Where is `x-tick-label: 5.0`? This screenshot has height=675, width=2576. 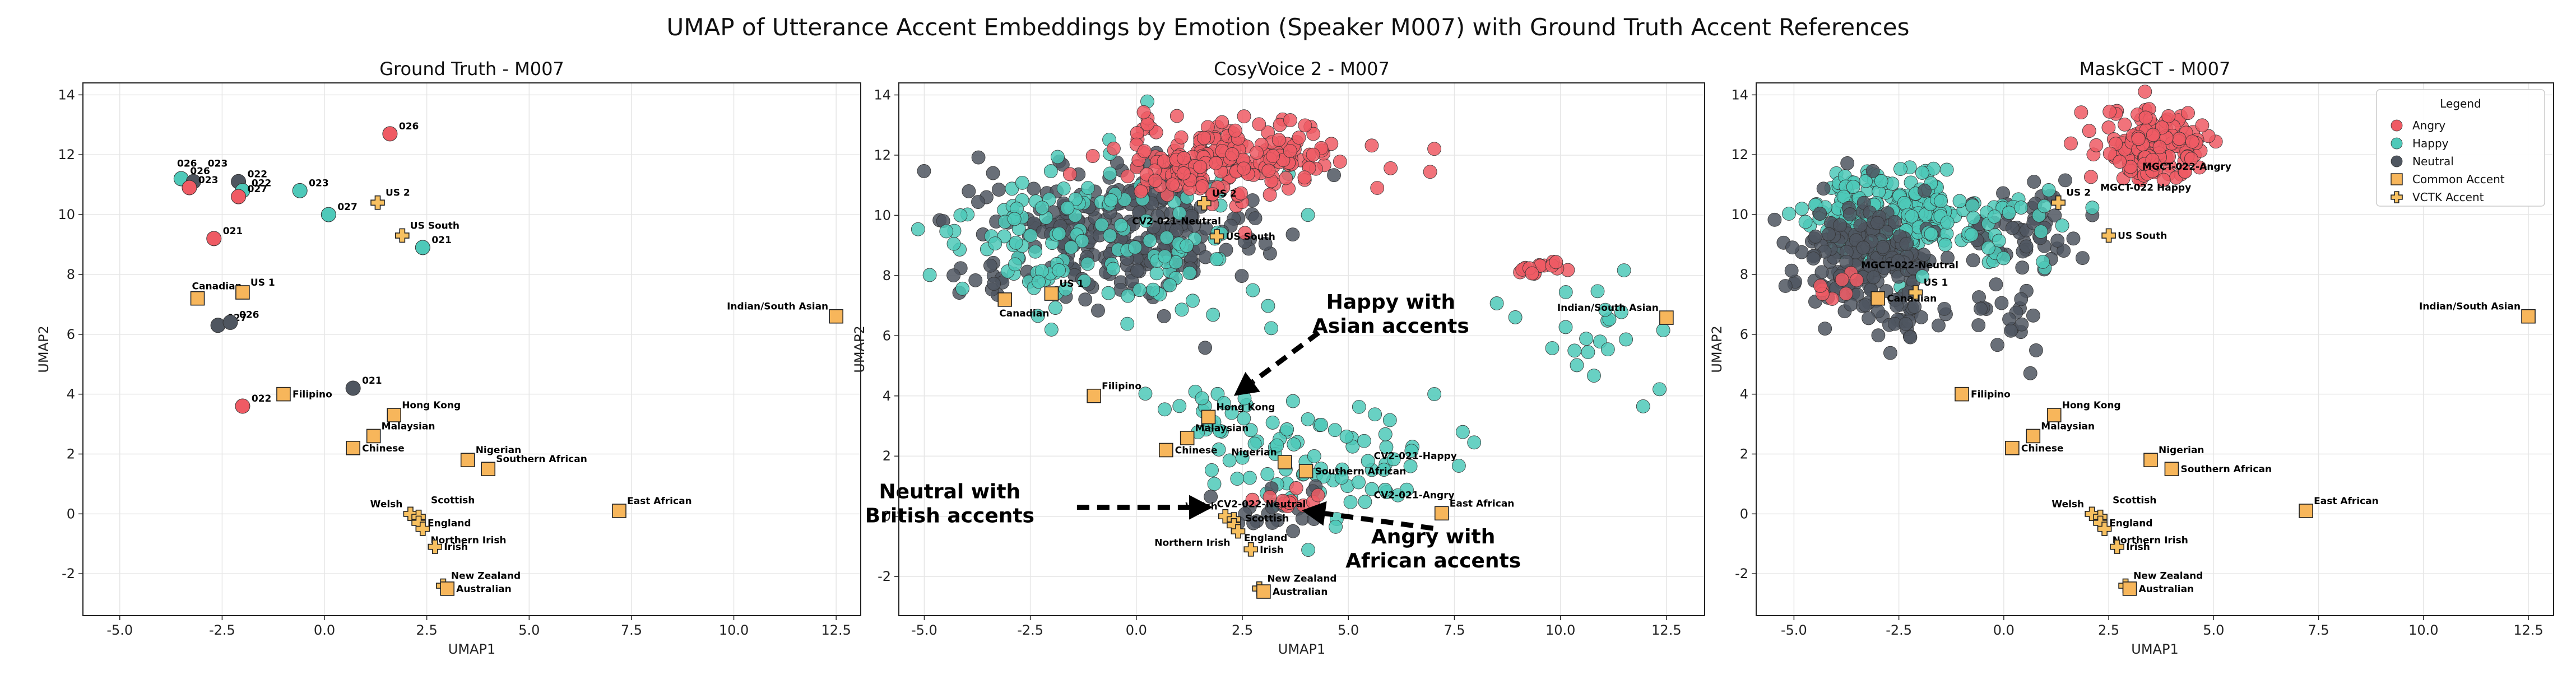
x-tick-label: 5.0 is located at coordinates (529, 630).